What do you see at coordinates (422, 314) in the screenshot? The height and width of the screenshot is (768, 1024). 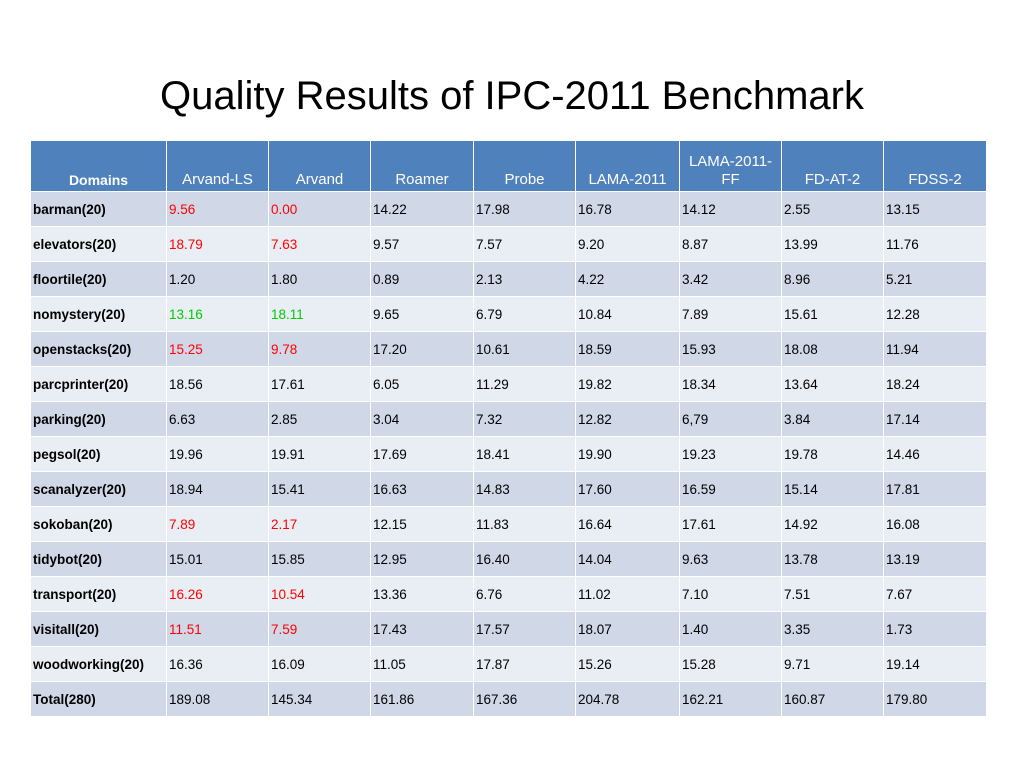 I see `value-cell: 9.65` at bounding box center [422, 314].